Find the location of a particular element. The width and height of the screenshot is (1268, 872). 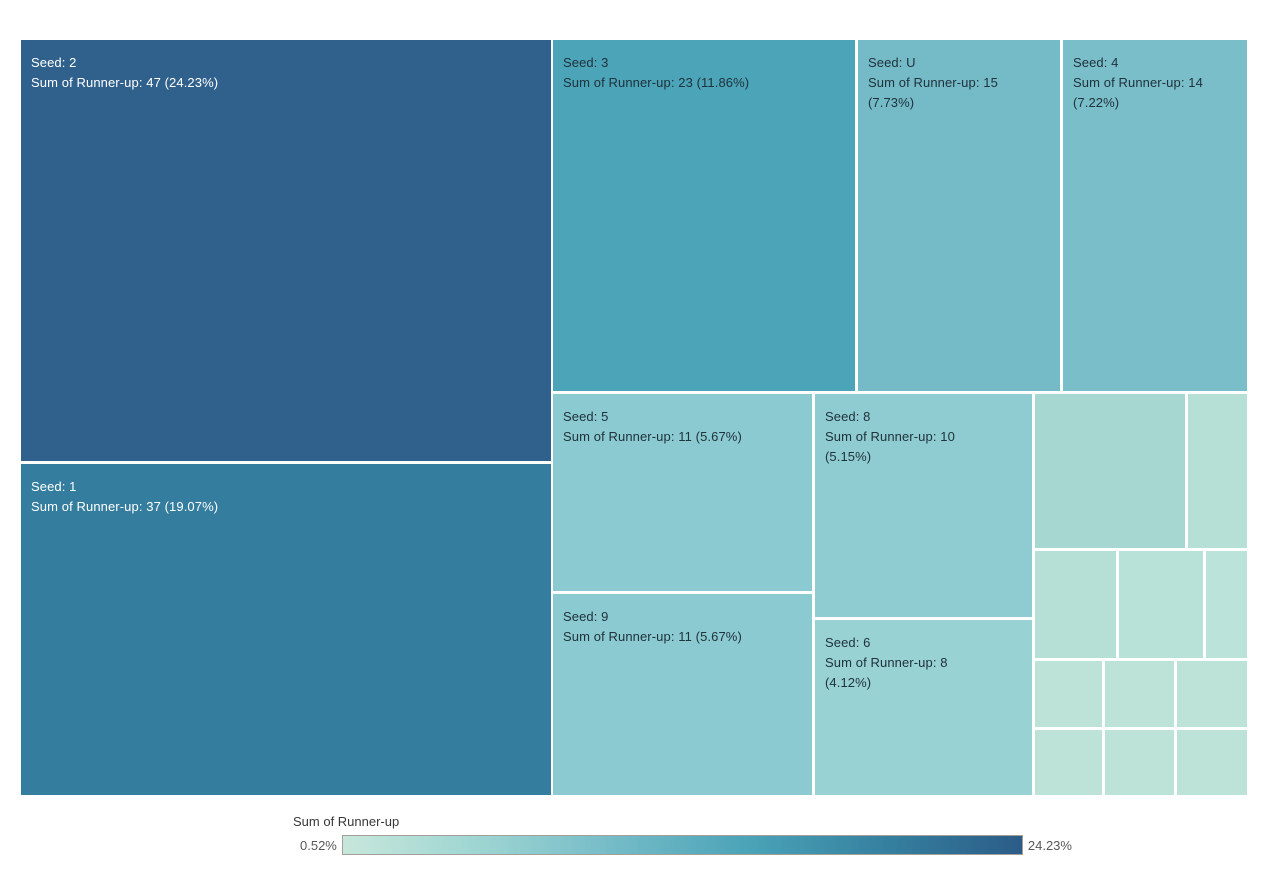

cell-value-line: Sum of Runner-up: 37 (19.07%) is located at coordinates (125, 506).